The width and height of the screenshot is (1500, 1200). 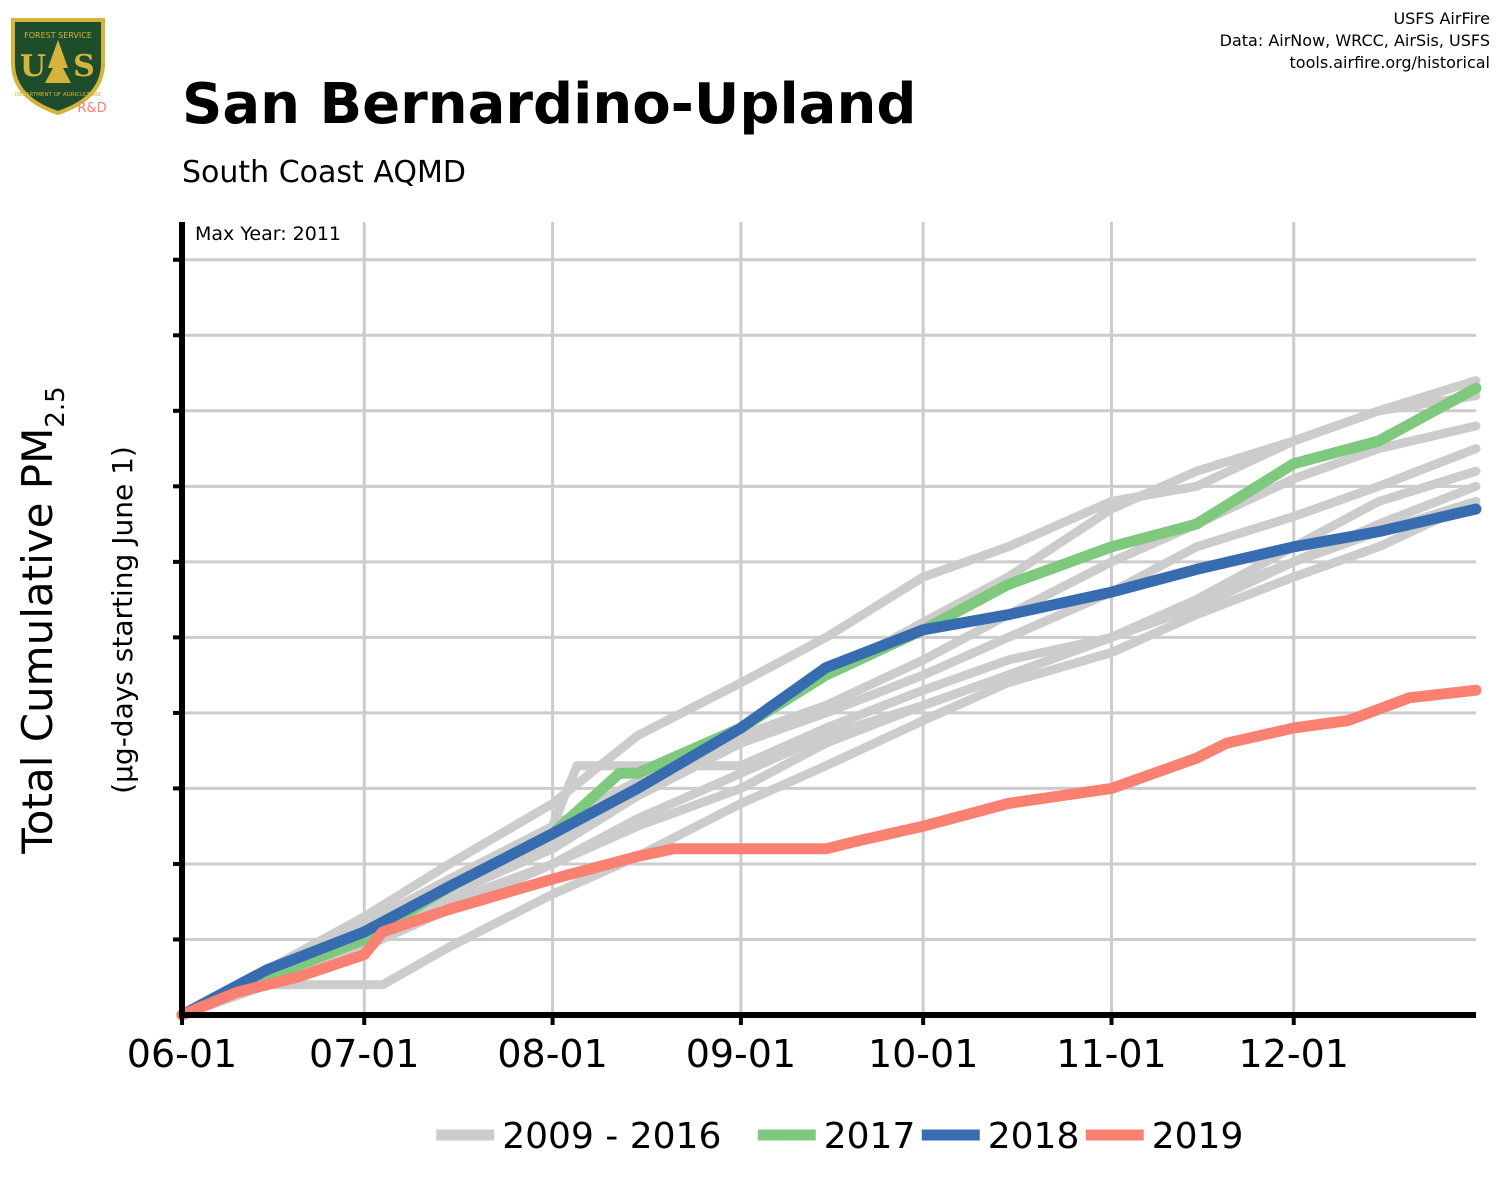 What do you see at coordinates (324, 172) in the screenshot?
I see `chart-subtitle: South Coast AQMD` at bounding box center [324, 172].